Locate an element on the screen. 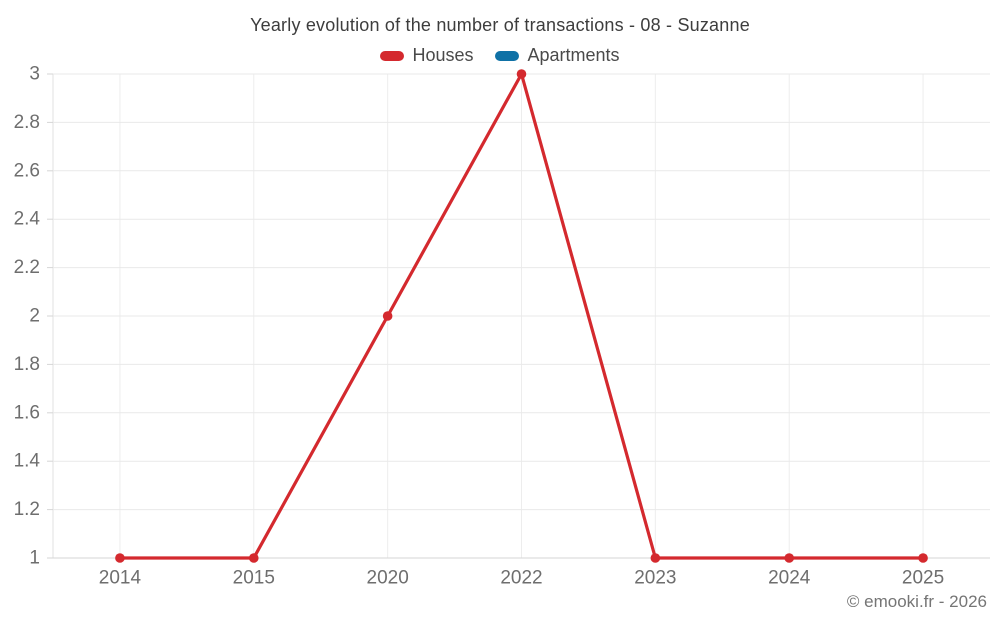 This screenshot has height=625, width=1000. x-tick-label-2014: 2014 is located at coordinates (120, 578).